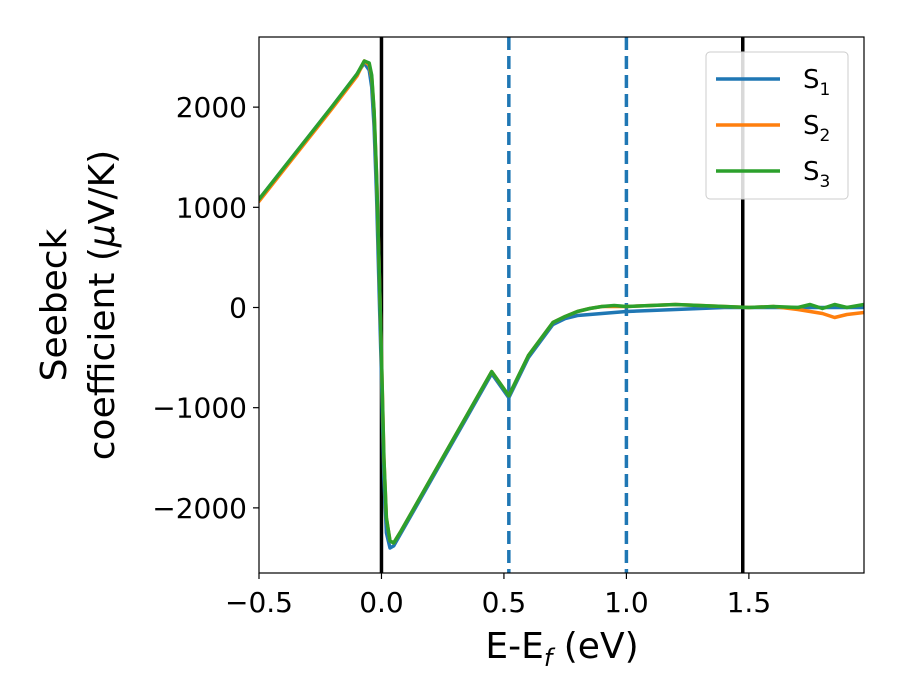  Describe the element at coordinates (816, 82) in the screenshot. I see `legend-label-s1: S1` at that location.